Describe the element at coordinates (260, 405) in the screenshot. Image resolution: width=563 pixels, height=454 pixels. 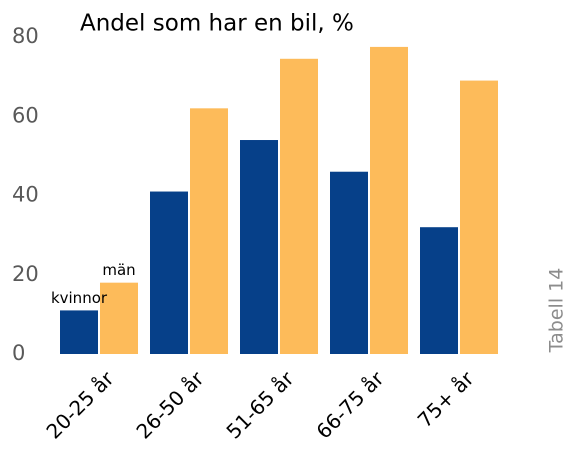
I see `x-tick-label: 51-65 år` at that location.